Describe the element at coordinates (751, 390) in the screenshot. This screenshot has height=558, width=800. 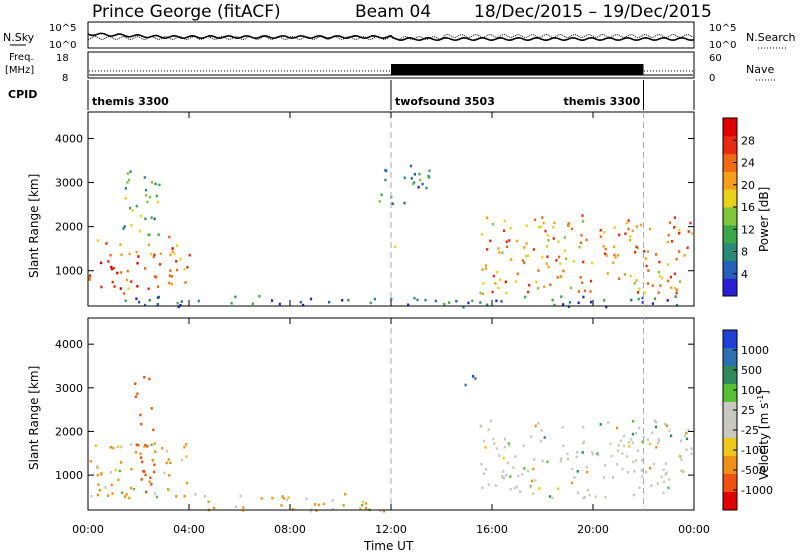
I see `colorbar-tick-label: 100` at that location.